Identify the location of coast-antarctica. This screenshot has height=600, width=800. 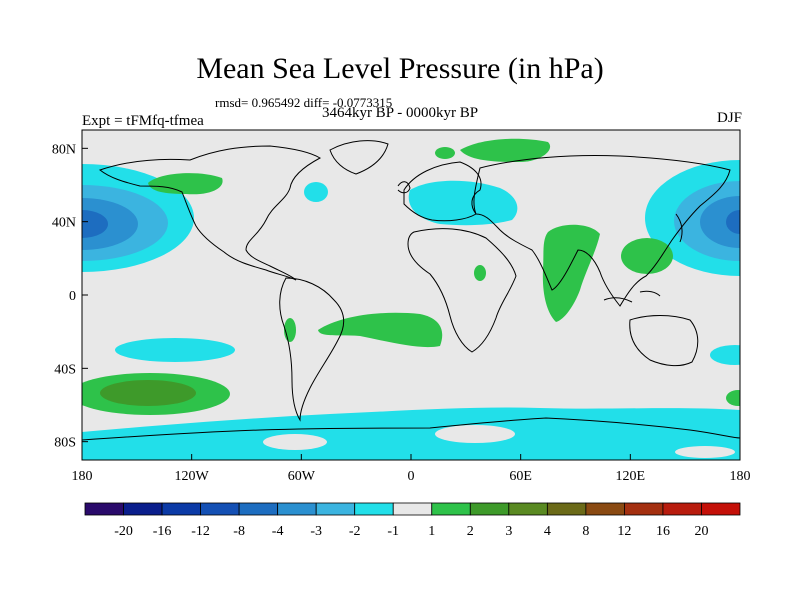
(411, 429).